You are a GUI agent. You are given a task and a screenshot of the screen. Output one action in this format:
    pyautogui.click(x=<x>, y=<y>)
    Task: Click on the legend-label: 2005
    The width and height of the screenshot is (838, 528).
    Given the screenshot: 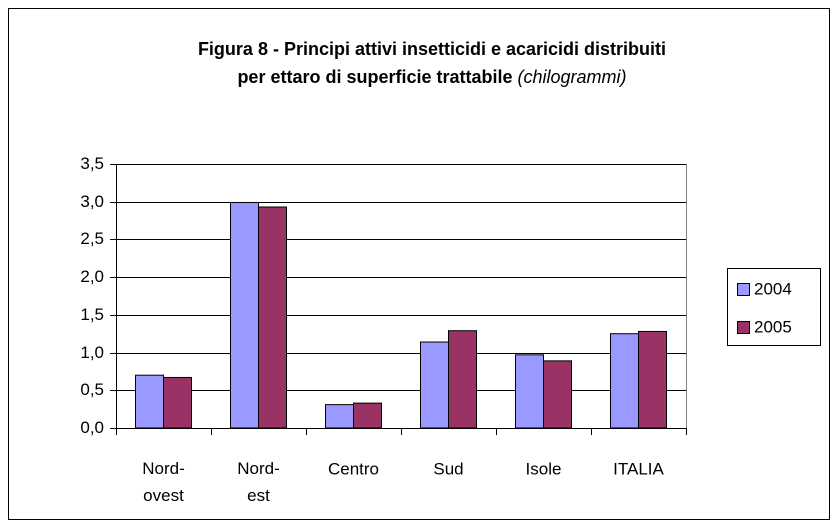 What is the action you would take?
    pyautogui.click(x=773, y=326)
    